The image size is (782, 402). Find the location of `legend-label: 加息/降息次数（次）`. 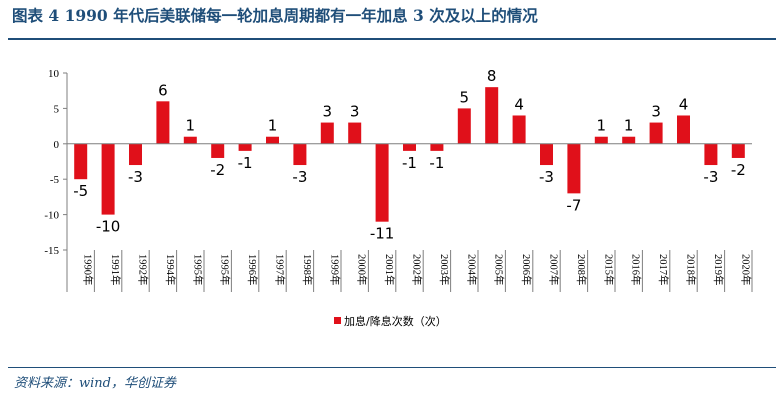

legend-label: 加息/降息次数（次） is located at coordinates (395, 321).